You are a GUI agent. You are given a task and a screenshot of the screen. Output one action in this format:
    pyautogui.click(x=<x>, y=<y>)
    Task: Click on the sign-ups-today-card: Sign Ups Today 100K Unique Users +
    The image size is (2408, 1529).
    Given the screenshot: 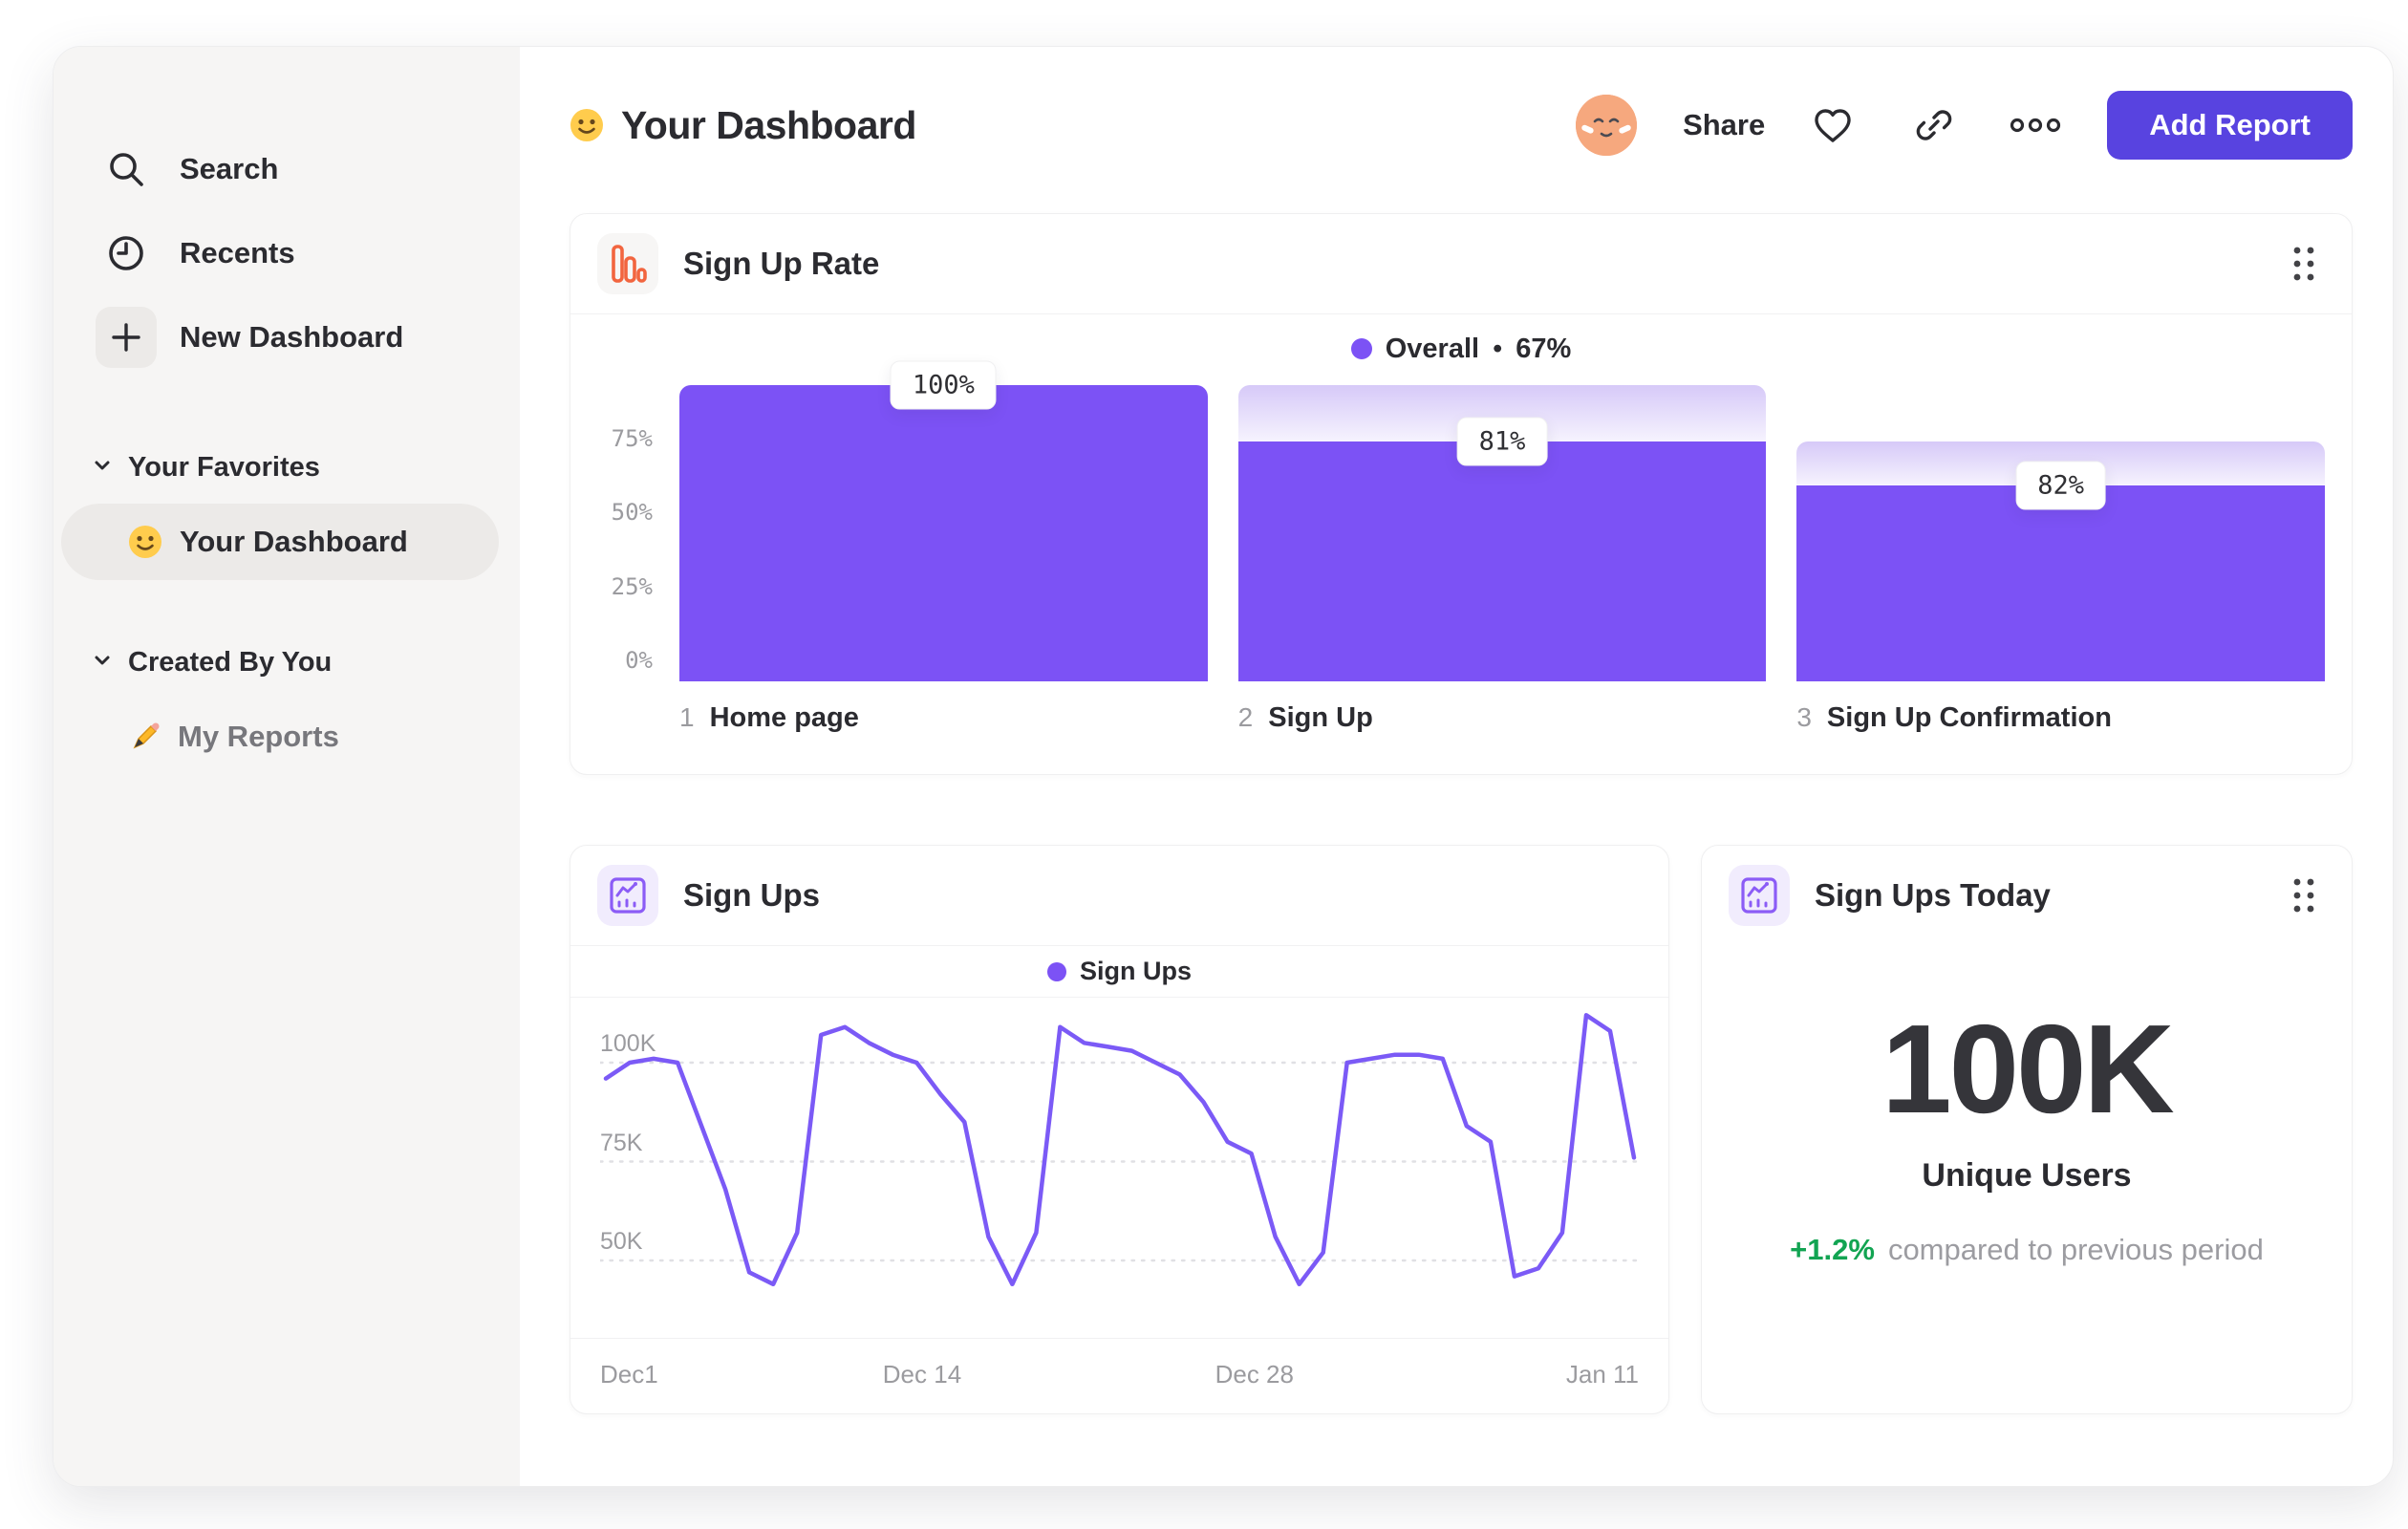 What is the action you would take?
    pyautogui.click(x=2027, y=1129)
    